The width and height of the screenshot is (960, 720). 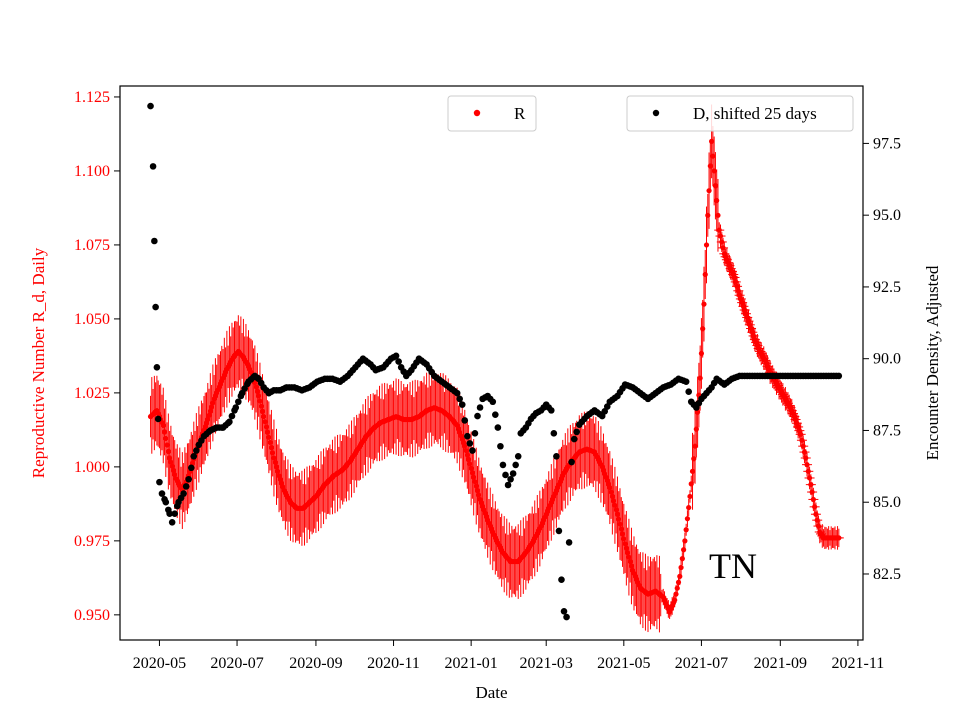 I want to click on y-axis-left: 0.950 0.975 1.000 1.025 1.050 1.075 1.100 1.125, so click(x=97, y=356).